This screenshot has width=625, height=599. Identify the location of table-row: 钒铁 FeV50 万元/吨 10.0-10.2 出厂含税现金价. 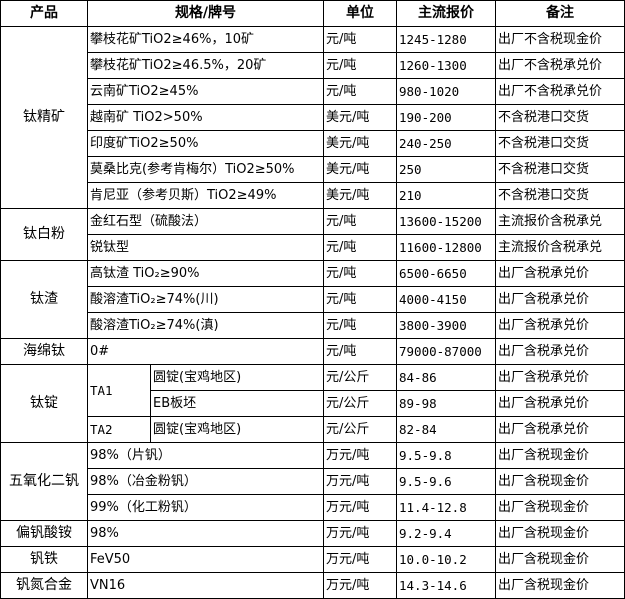
(312, 559).